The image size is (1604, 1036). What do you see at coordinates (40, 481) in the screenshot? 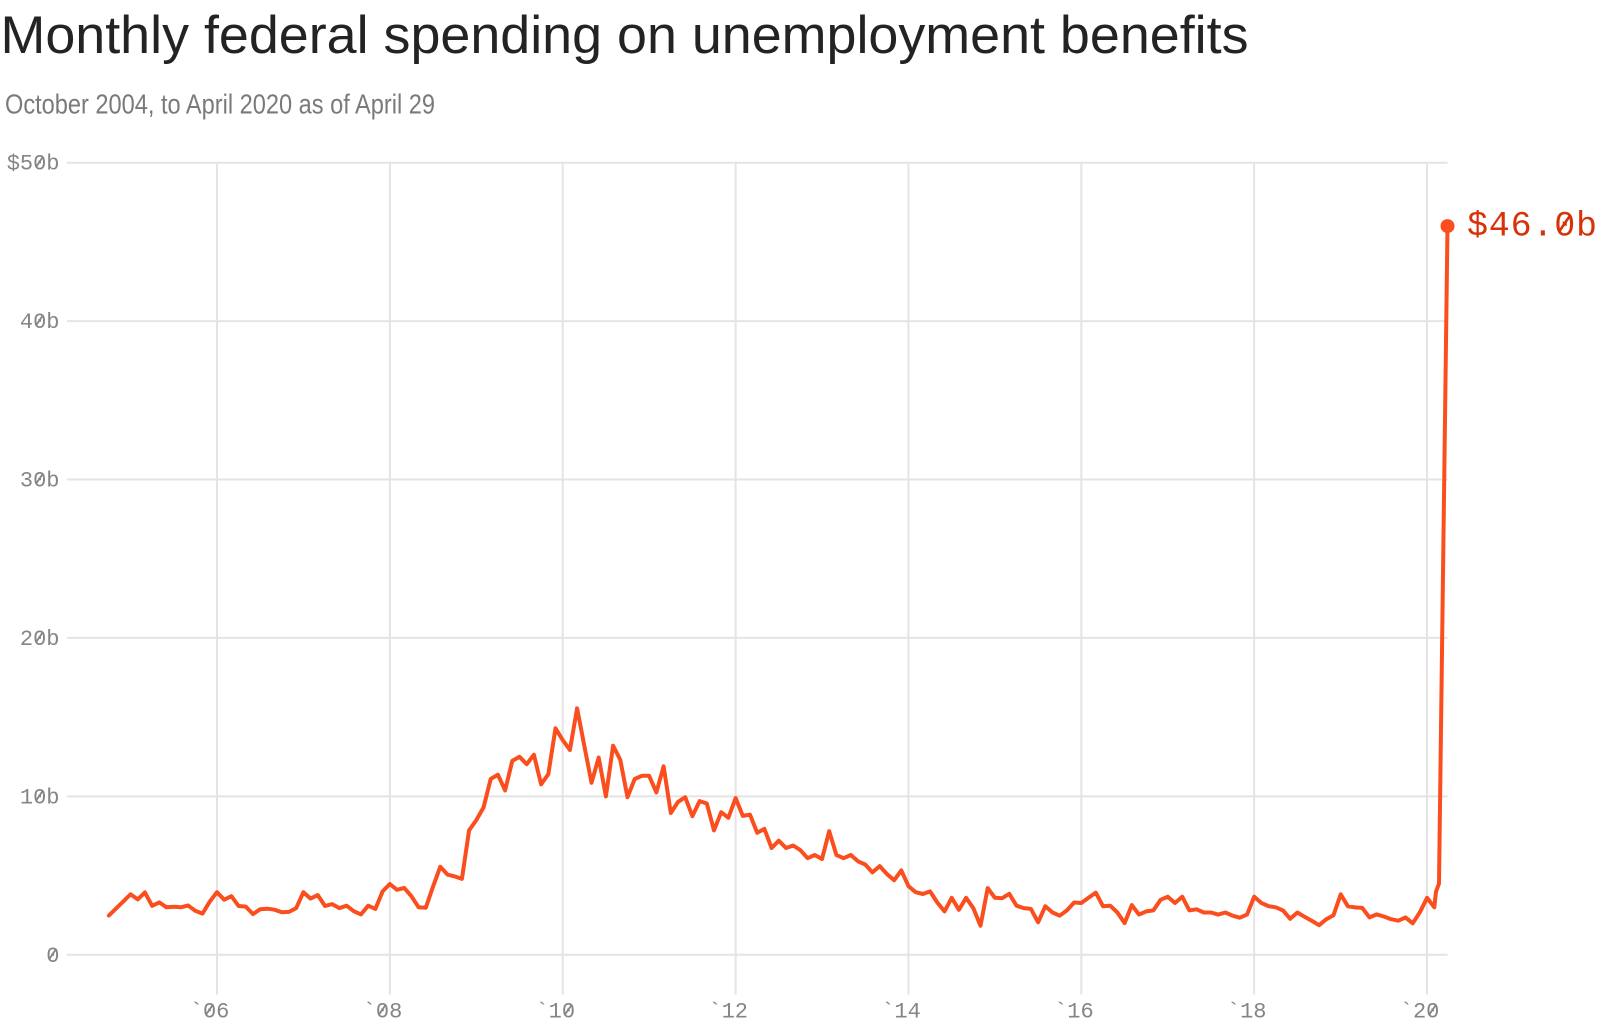
I see `svg-text: 30b` at bounding box center [40, 481].